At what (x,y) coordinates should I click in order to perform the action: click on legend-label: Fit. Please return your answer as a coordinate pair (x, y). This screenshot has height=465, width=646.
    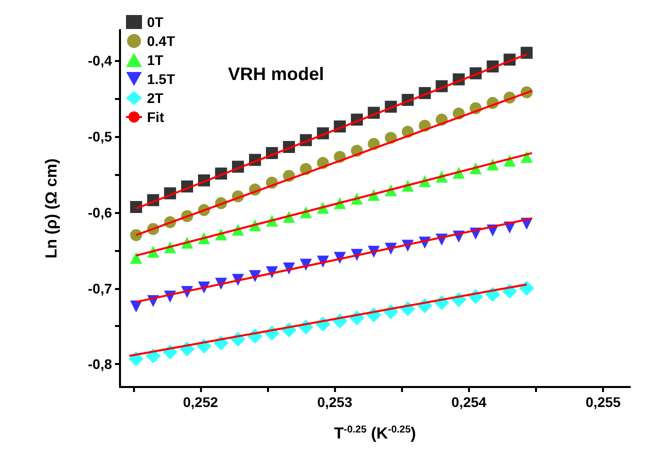
    Looking at the image, I should click on (155, 117).